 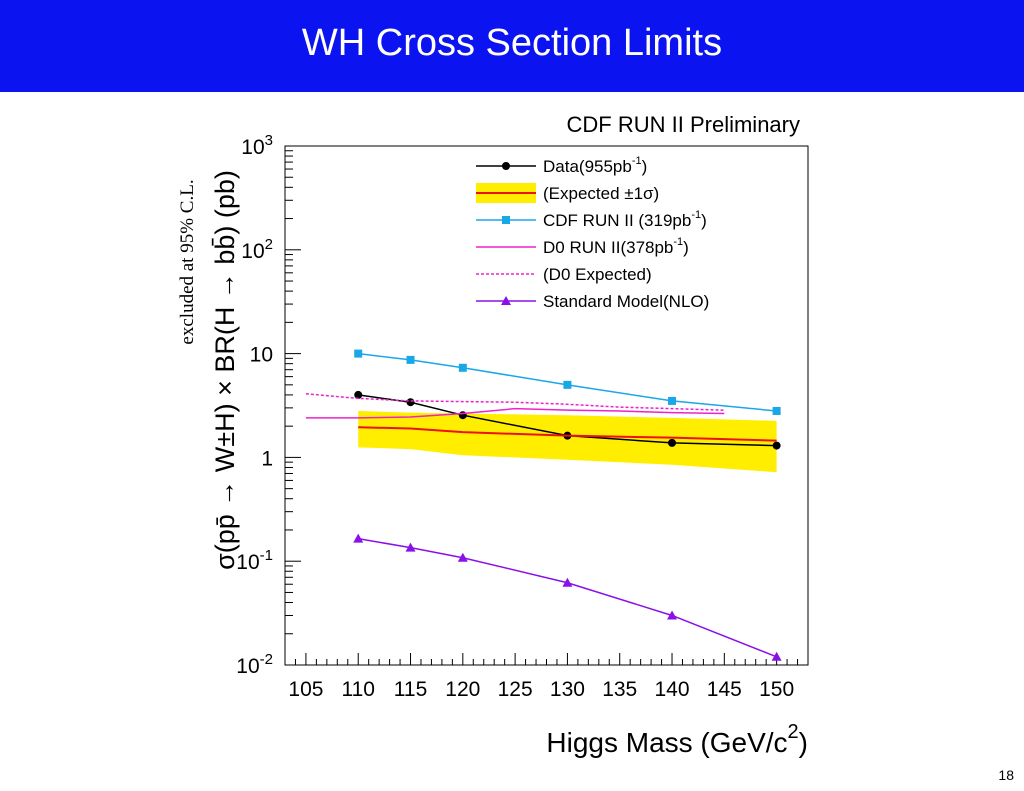 I want to click on x-axis-label: Higgs Mass (GeV/c2), so click(x=677, y=739).